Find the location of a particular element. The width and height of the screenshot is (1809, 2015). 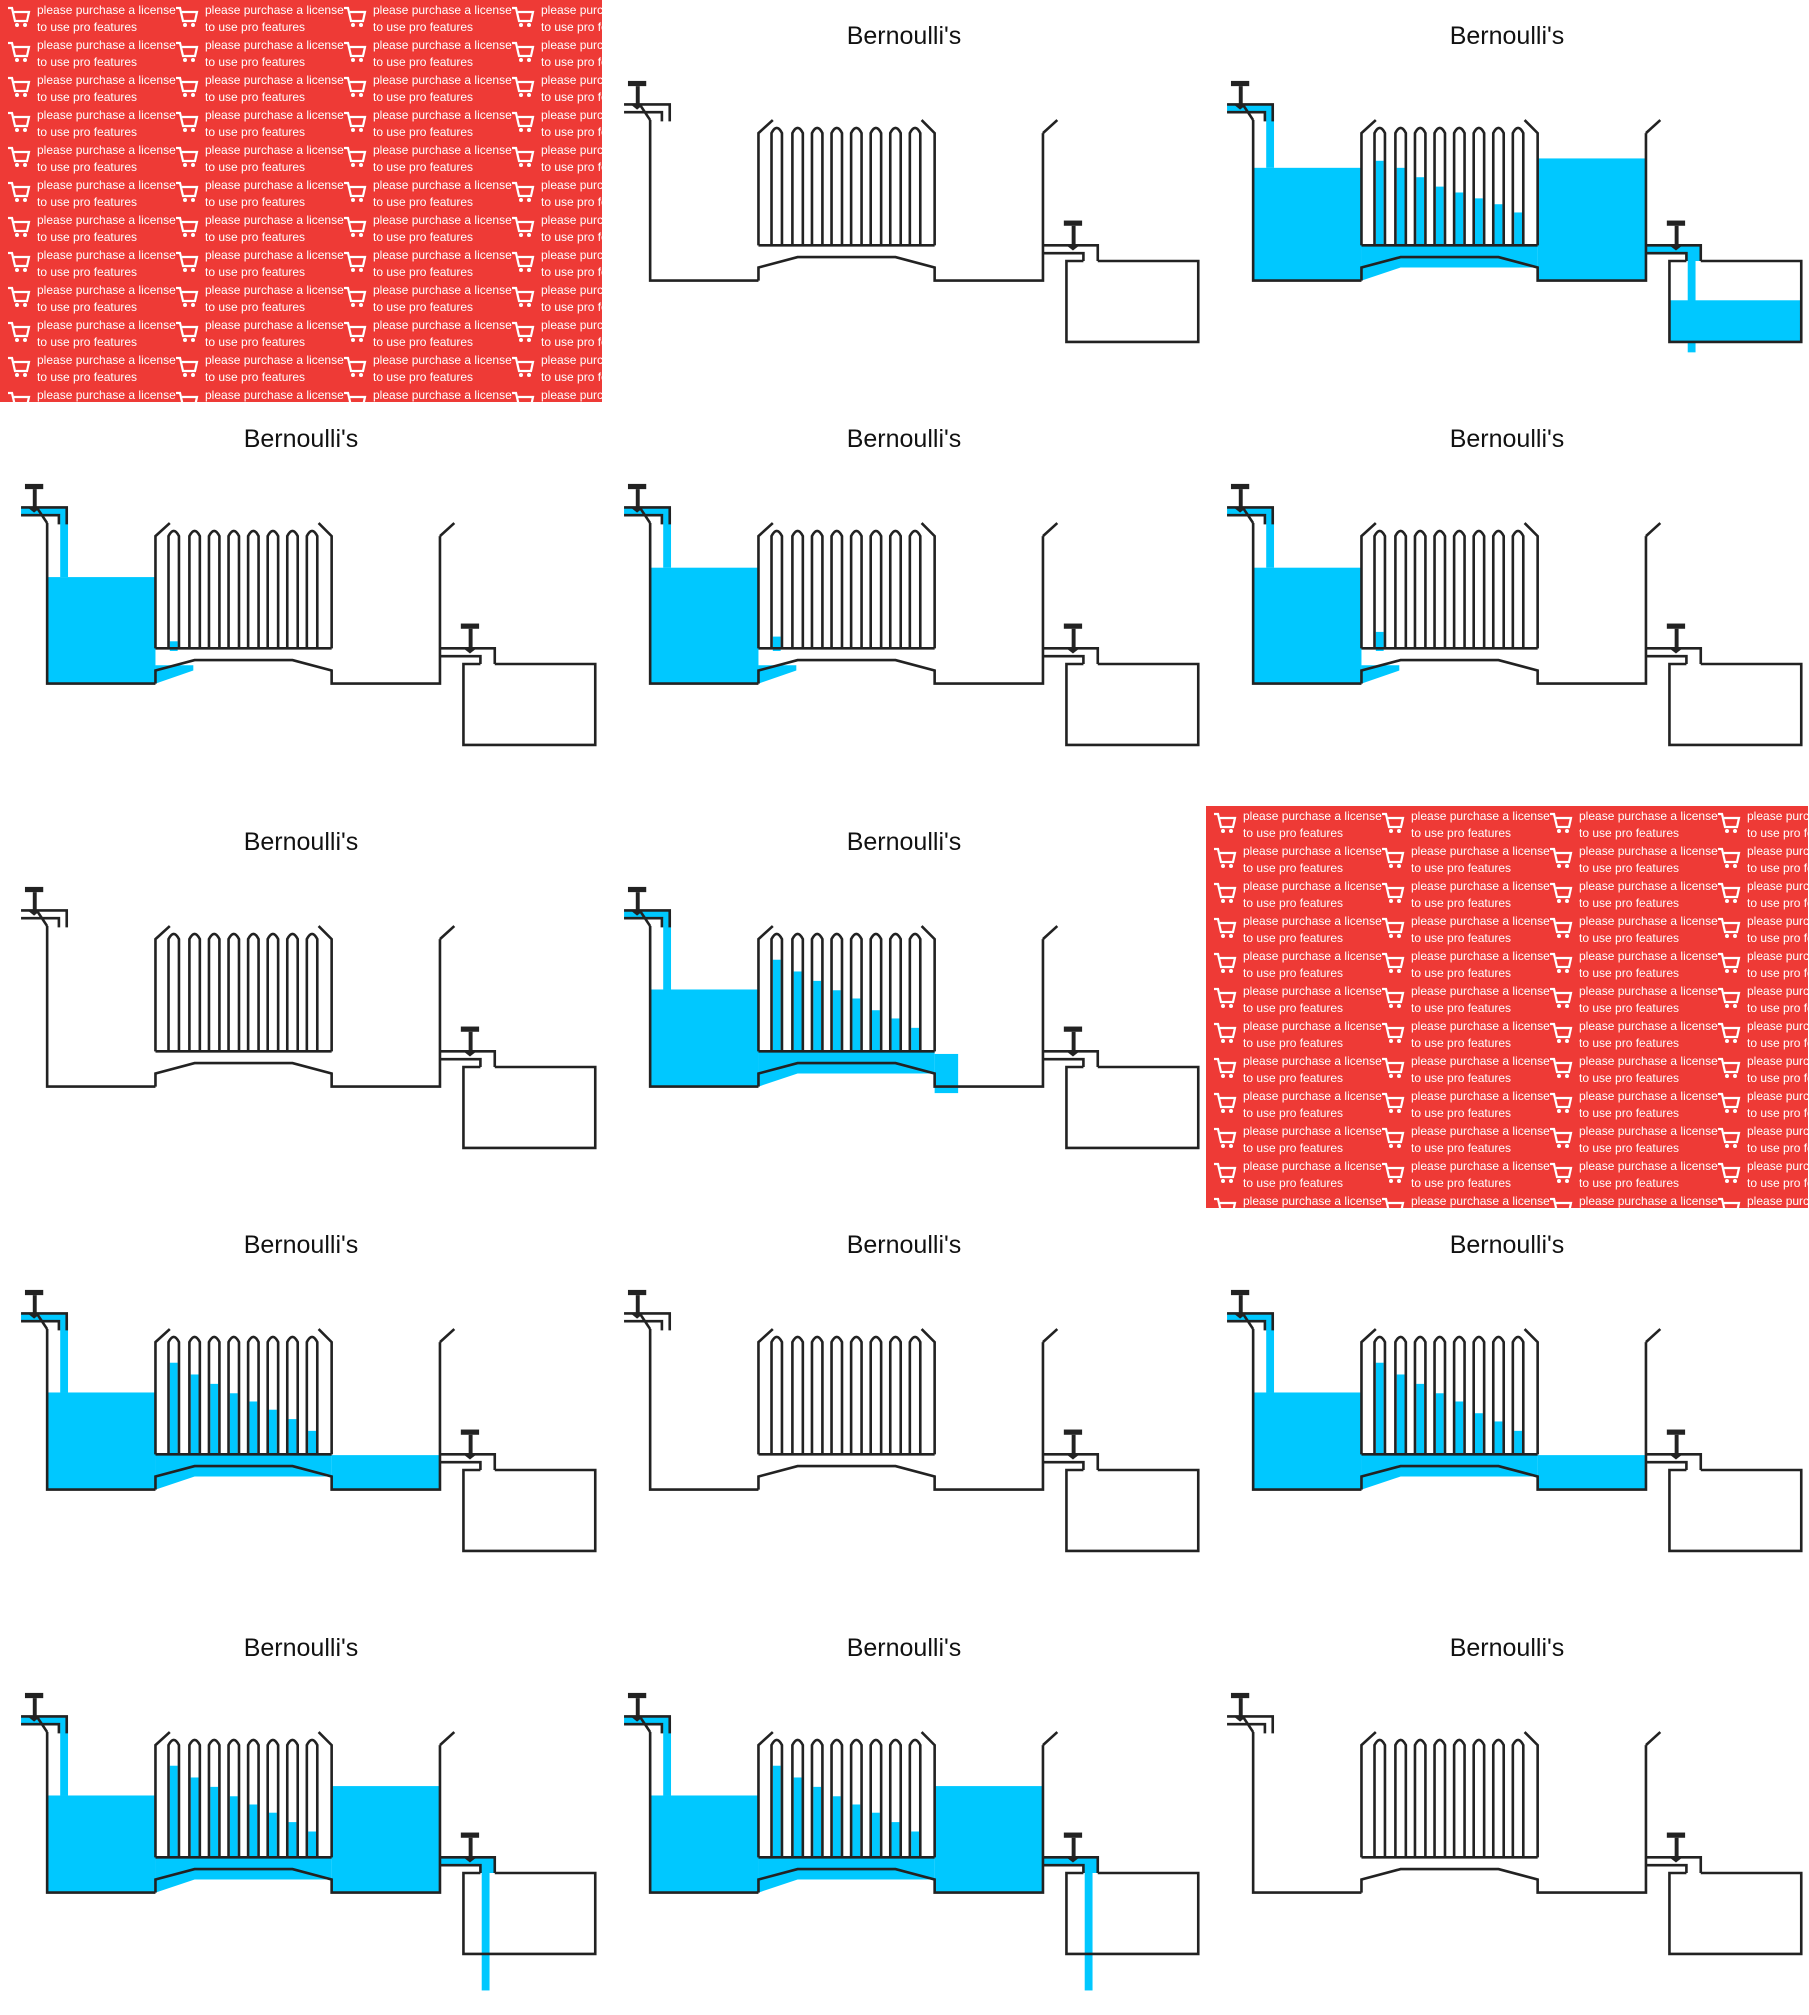

bernoulli-diagram is located at coordinates (309, 615).